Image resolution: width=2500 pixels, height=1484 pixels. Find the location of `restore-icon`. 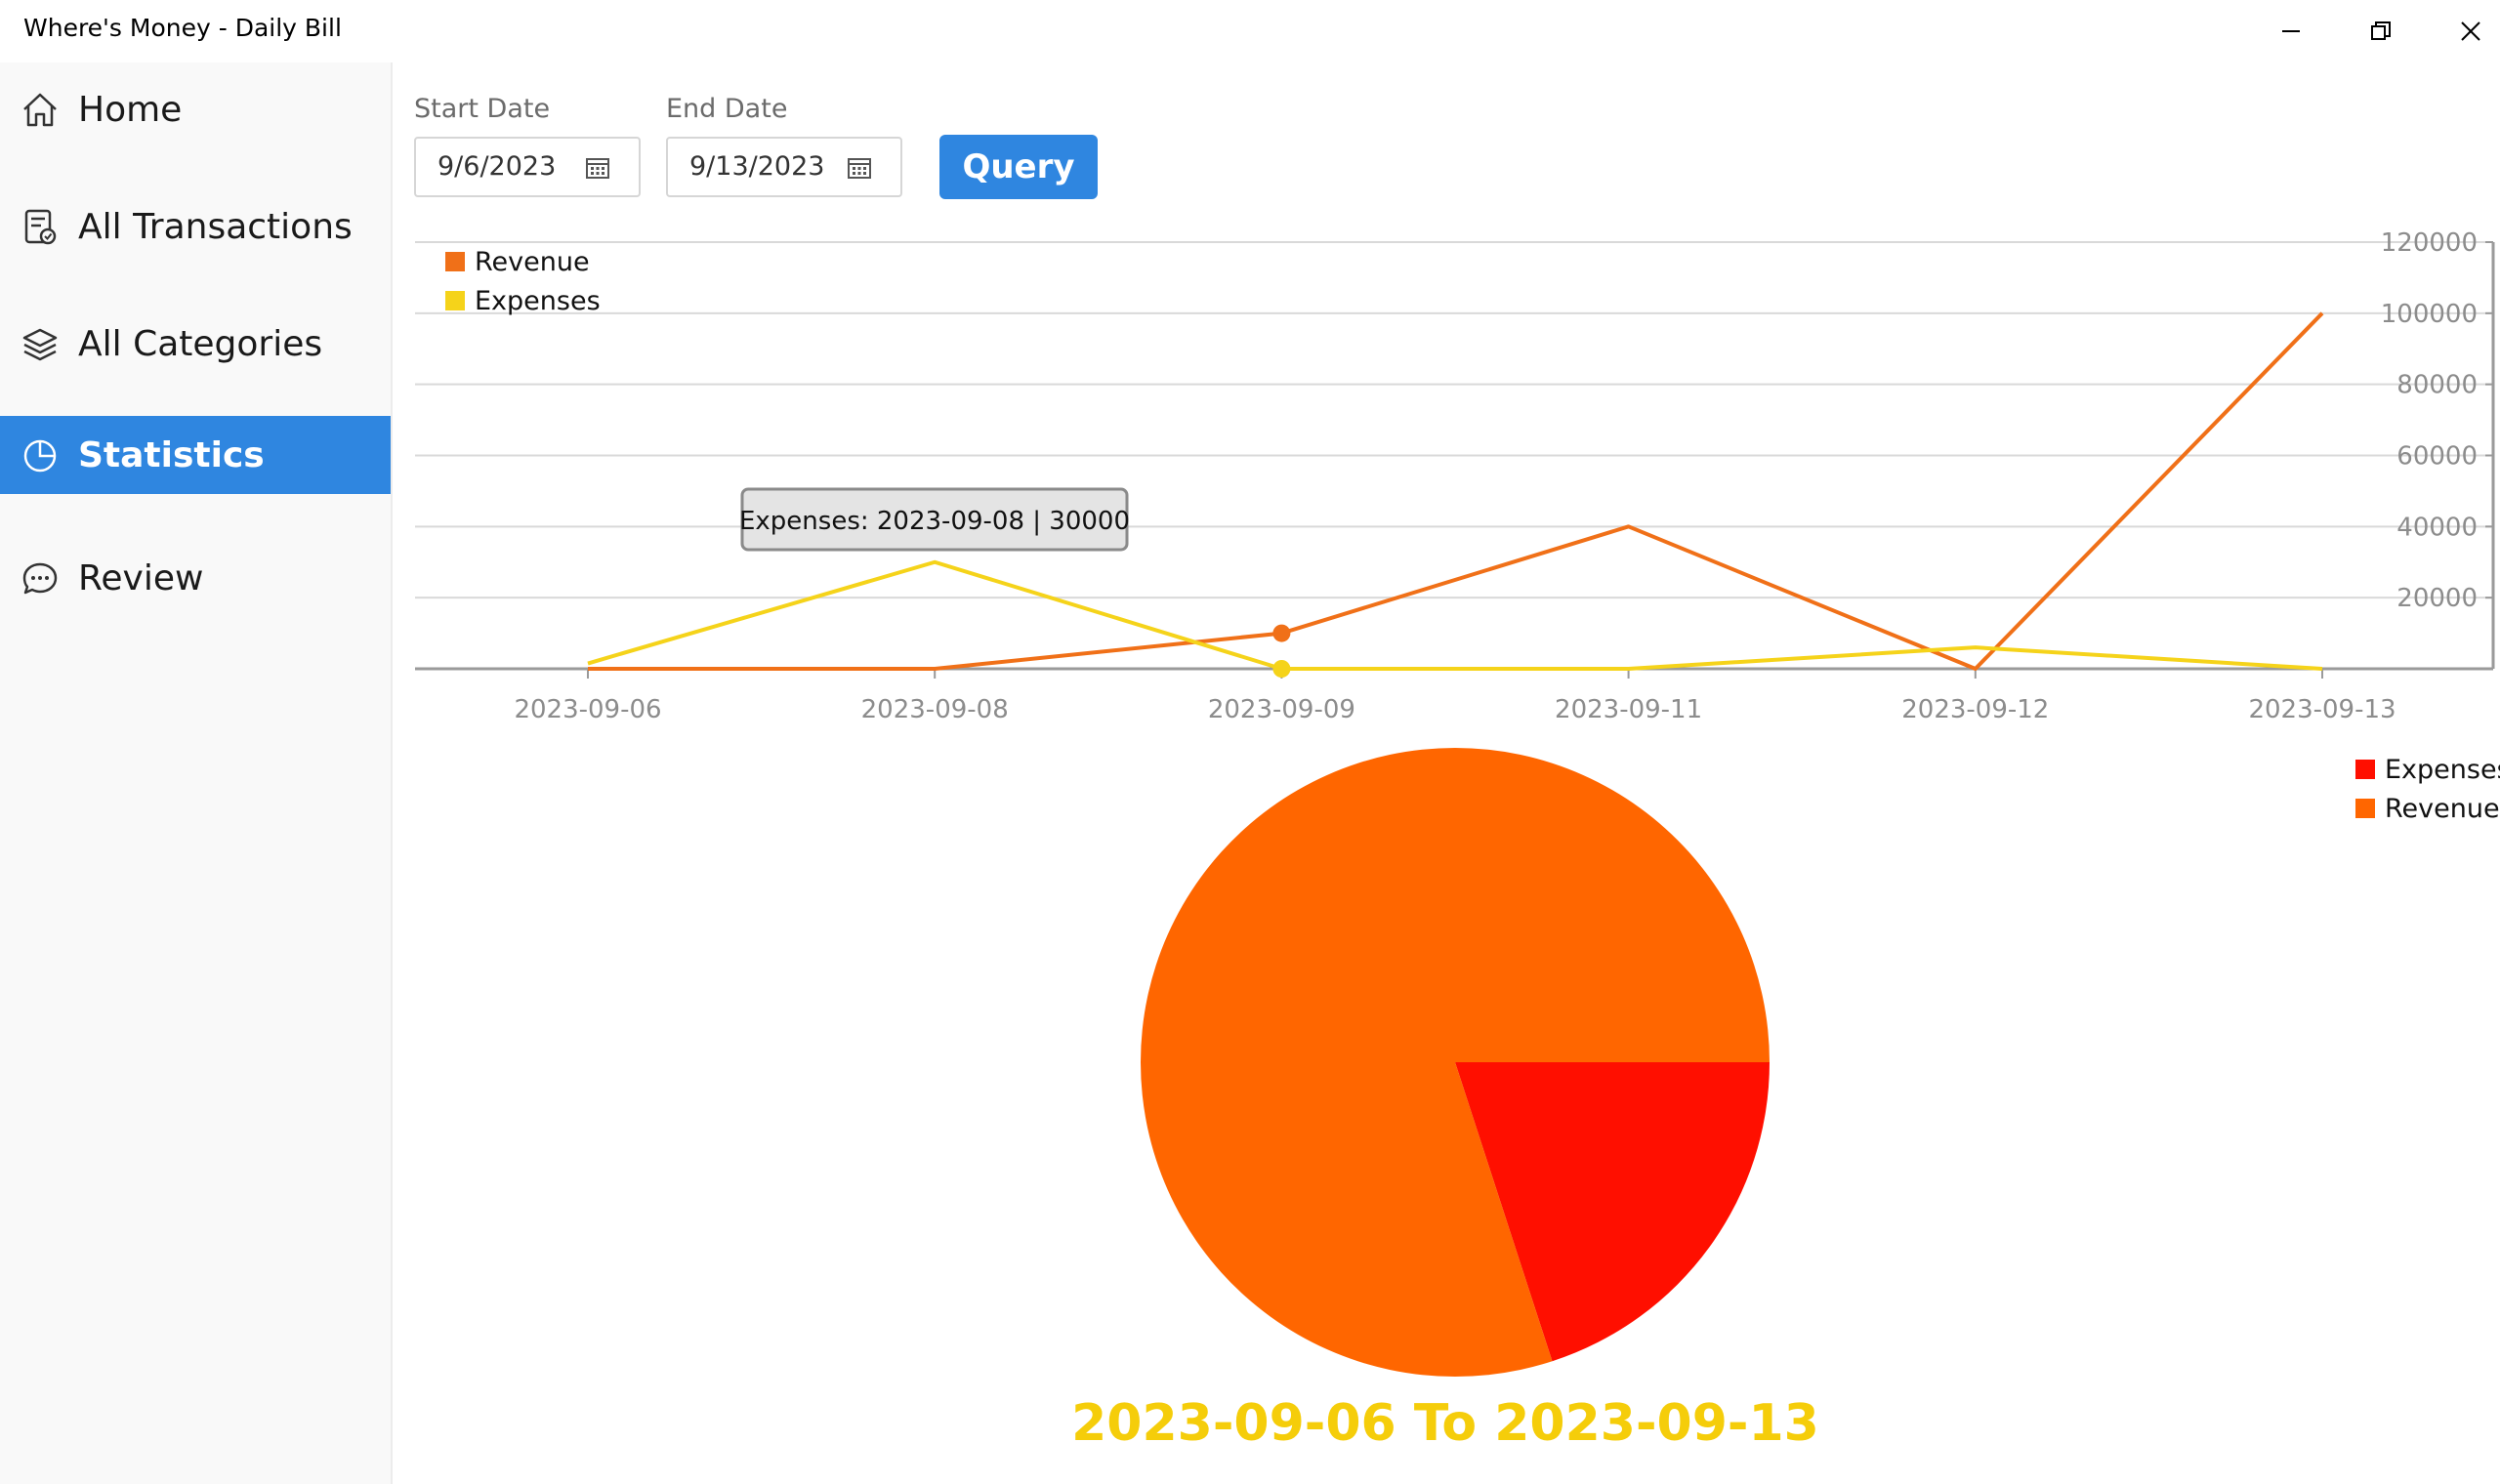

restore-icon is located at coordinates (2381, 31).